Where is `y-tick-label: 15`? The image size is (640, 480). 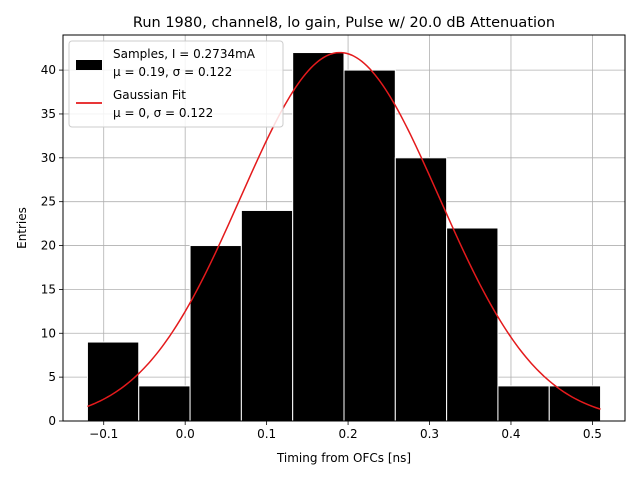 y-tick-label: 15 is located at coordinates (48, 289).